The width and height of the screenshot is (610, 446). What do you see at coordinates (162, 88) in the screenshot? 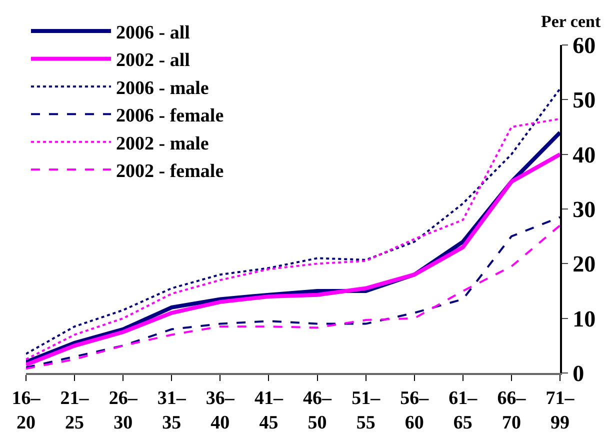
I see `legend-label: 2006 - male` at bounding box center [162, 88].